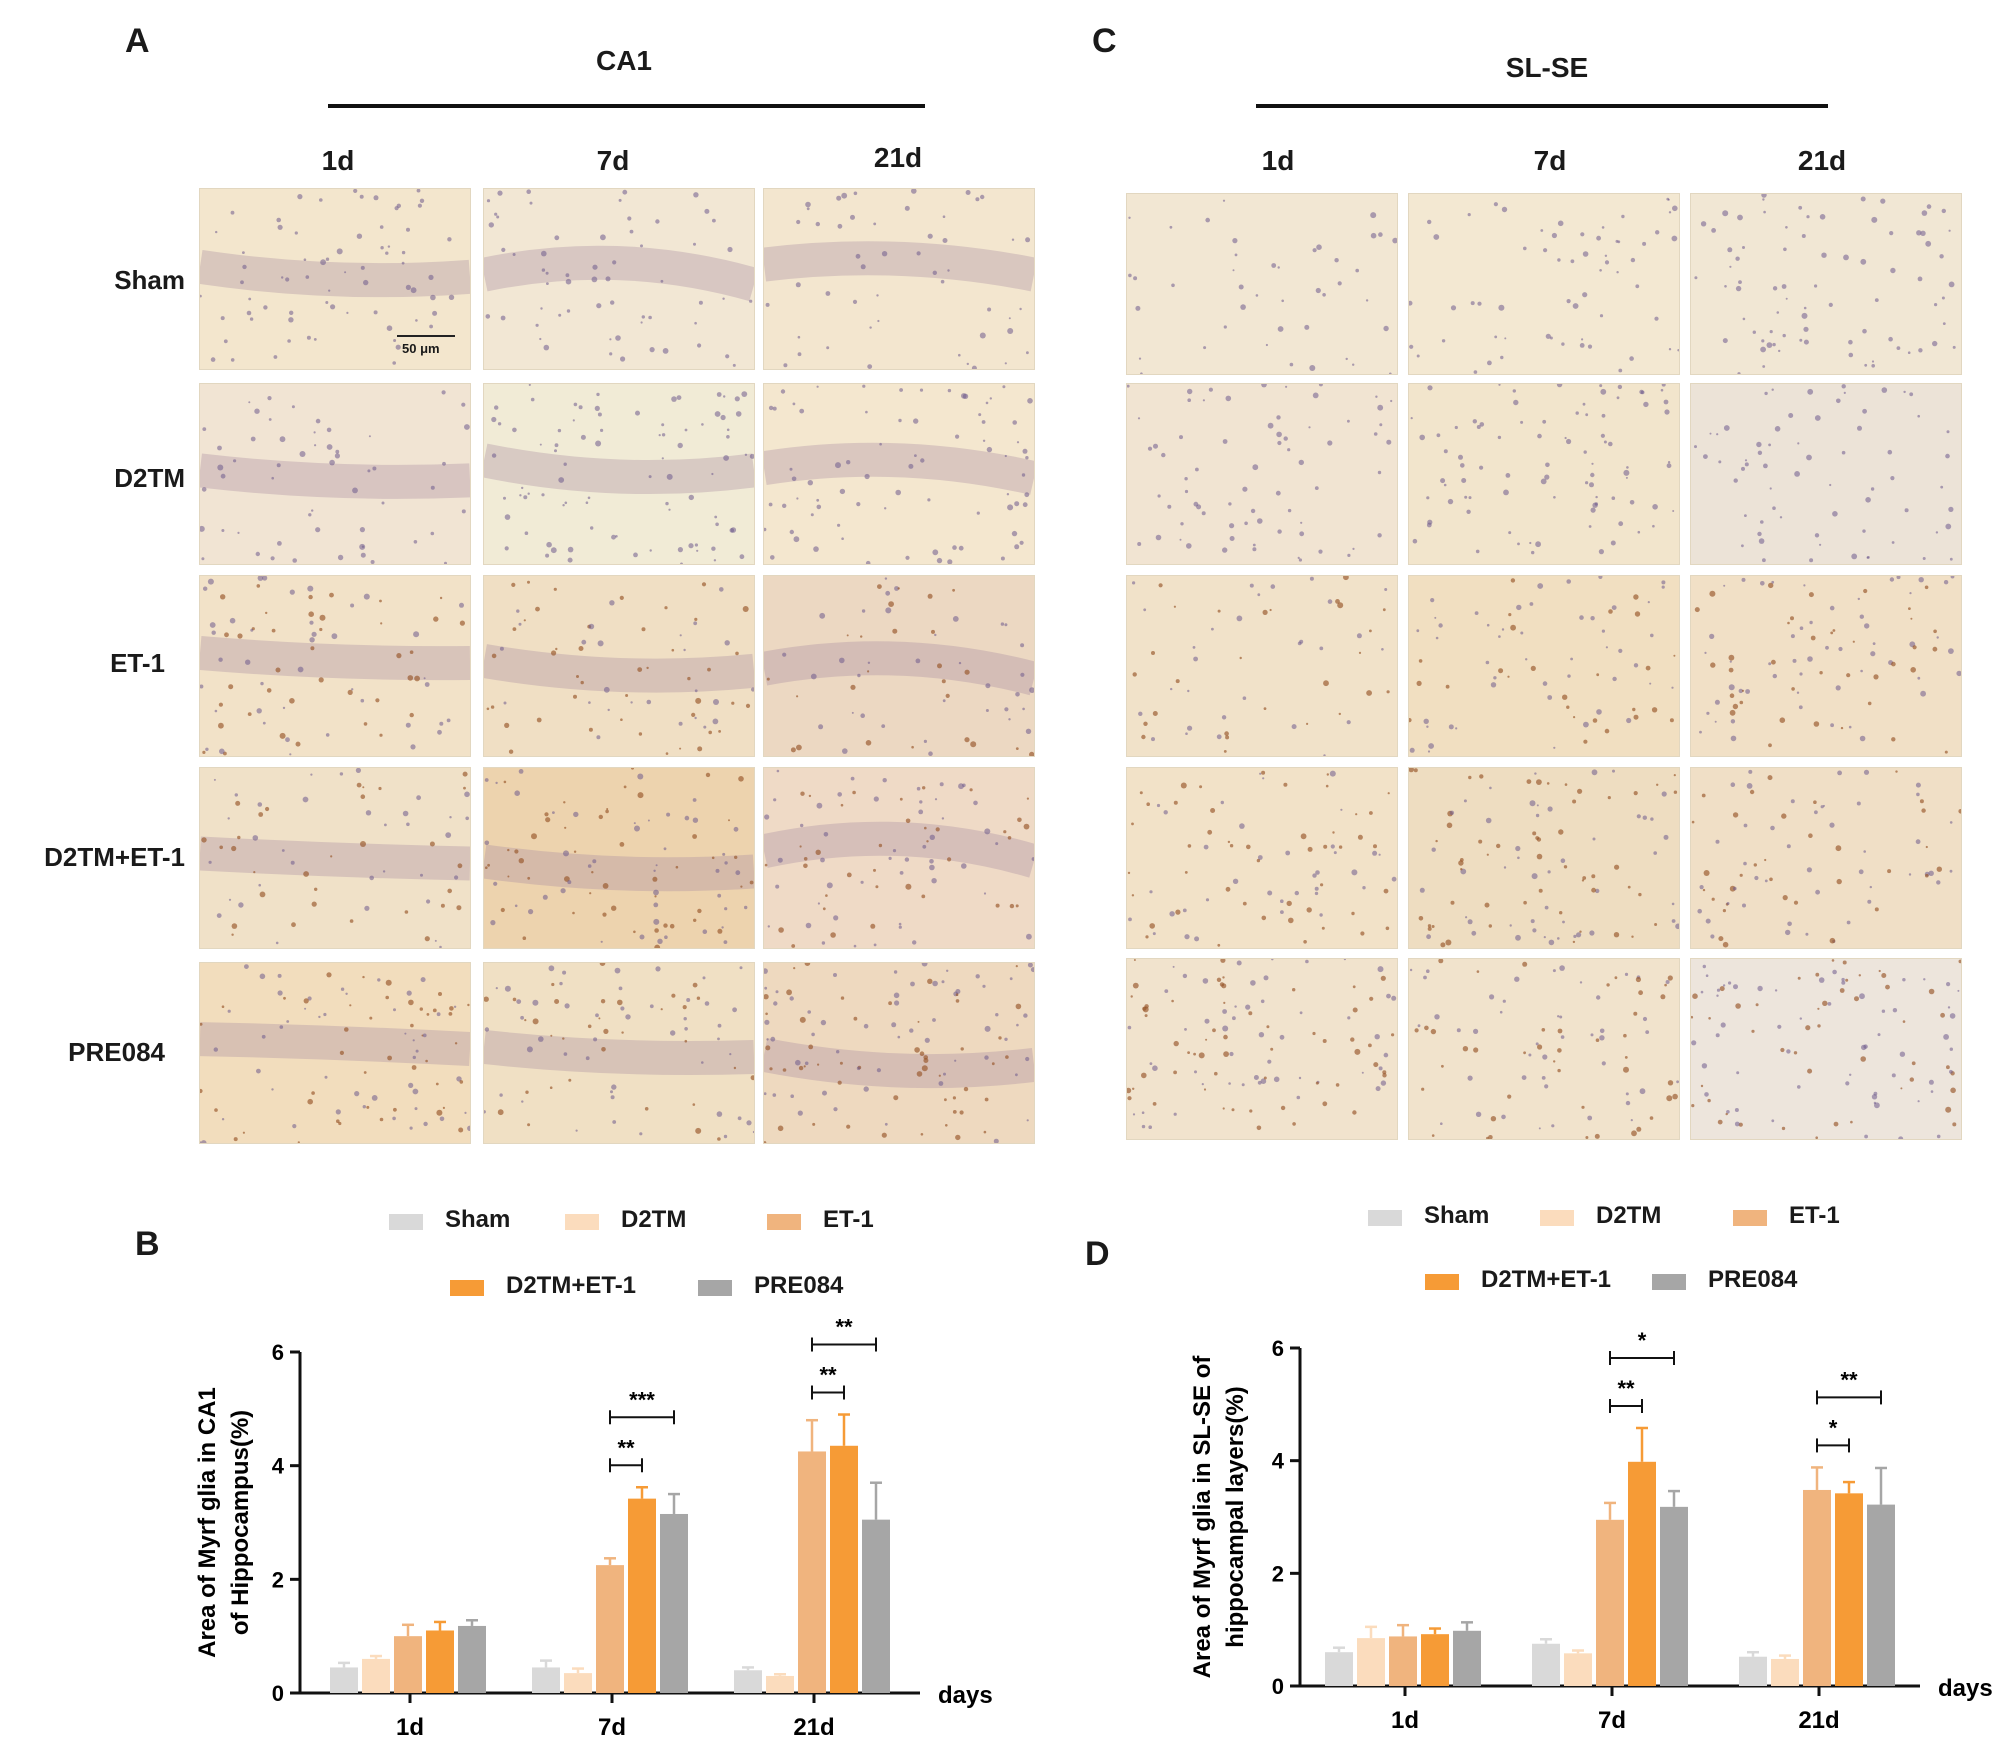 Image resolution: width=2000 pixels, height=1763 pixels. Describe the element at coordinates (619, 1053) in the screenshot. I see `left-micrograph-pre084-7d` at that location.